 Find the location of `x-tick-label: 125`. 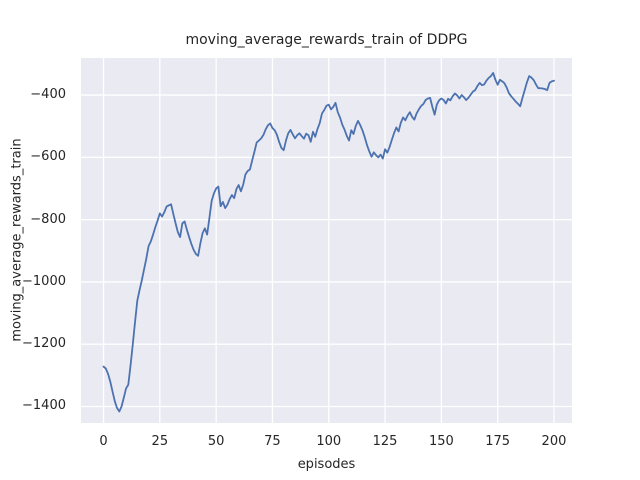

x-tick-label: 125 is located at coordinates (385, 441).